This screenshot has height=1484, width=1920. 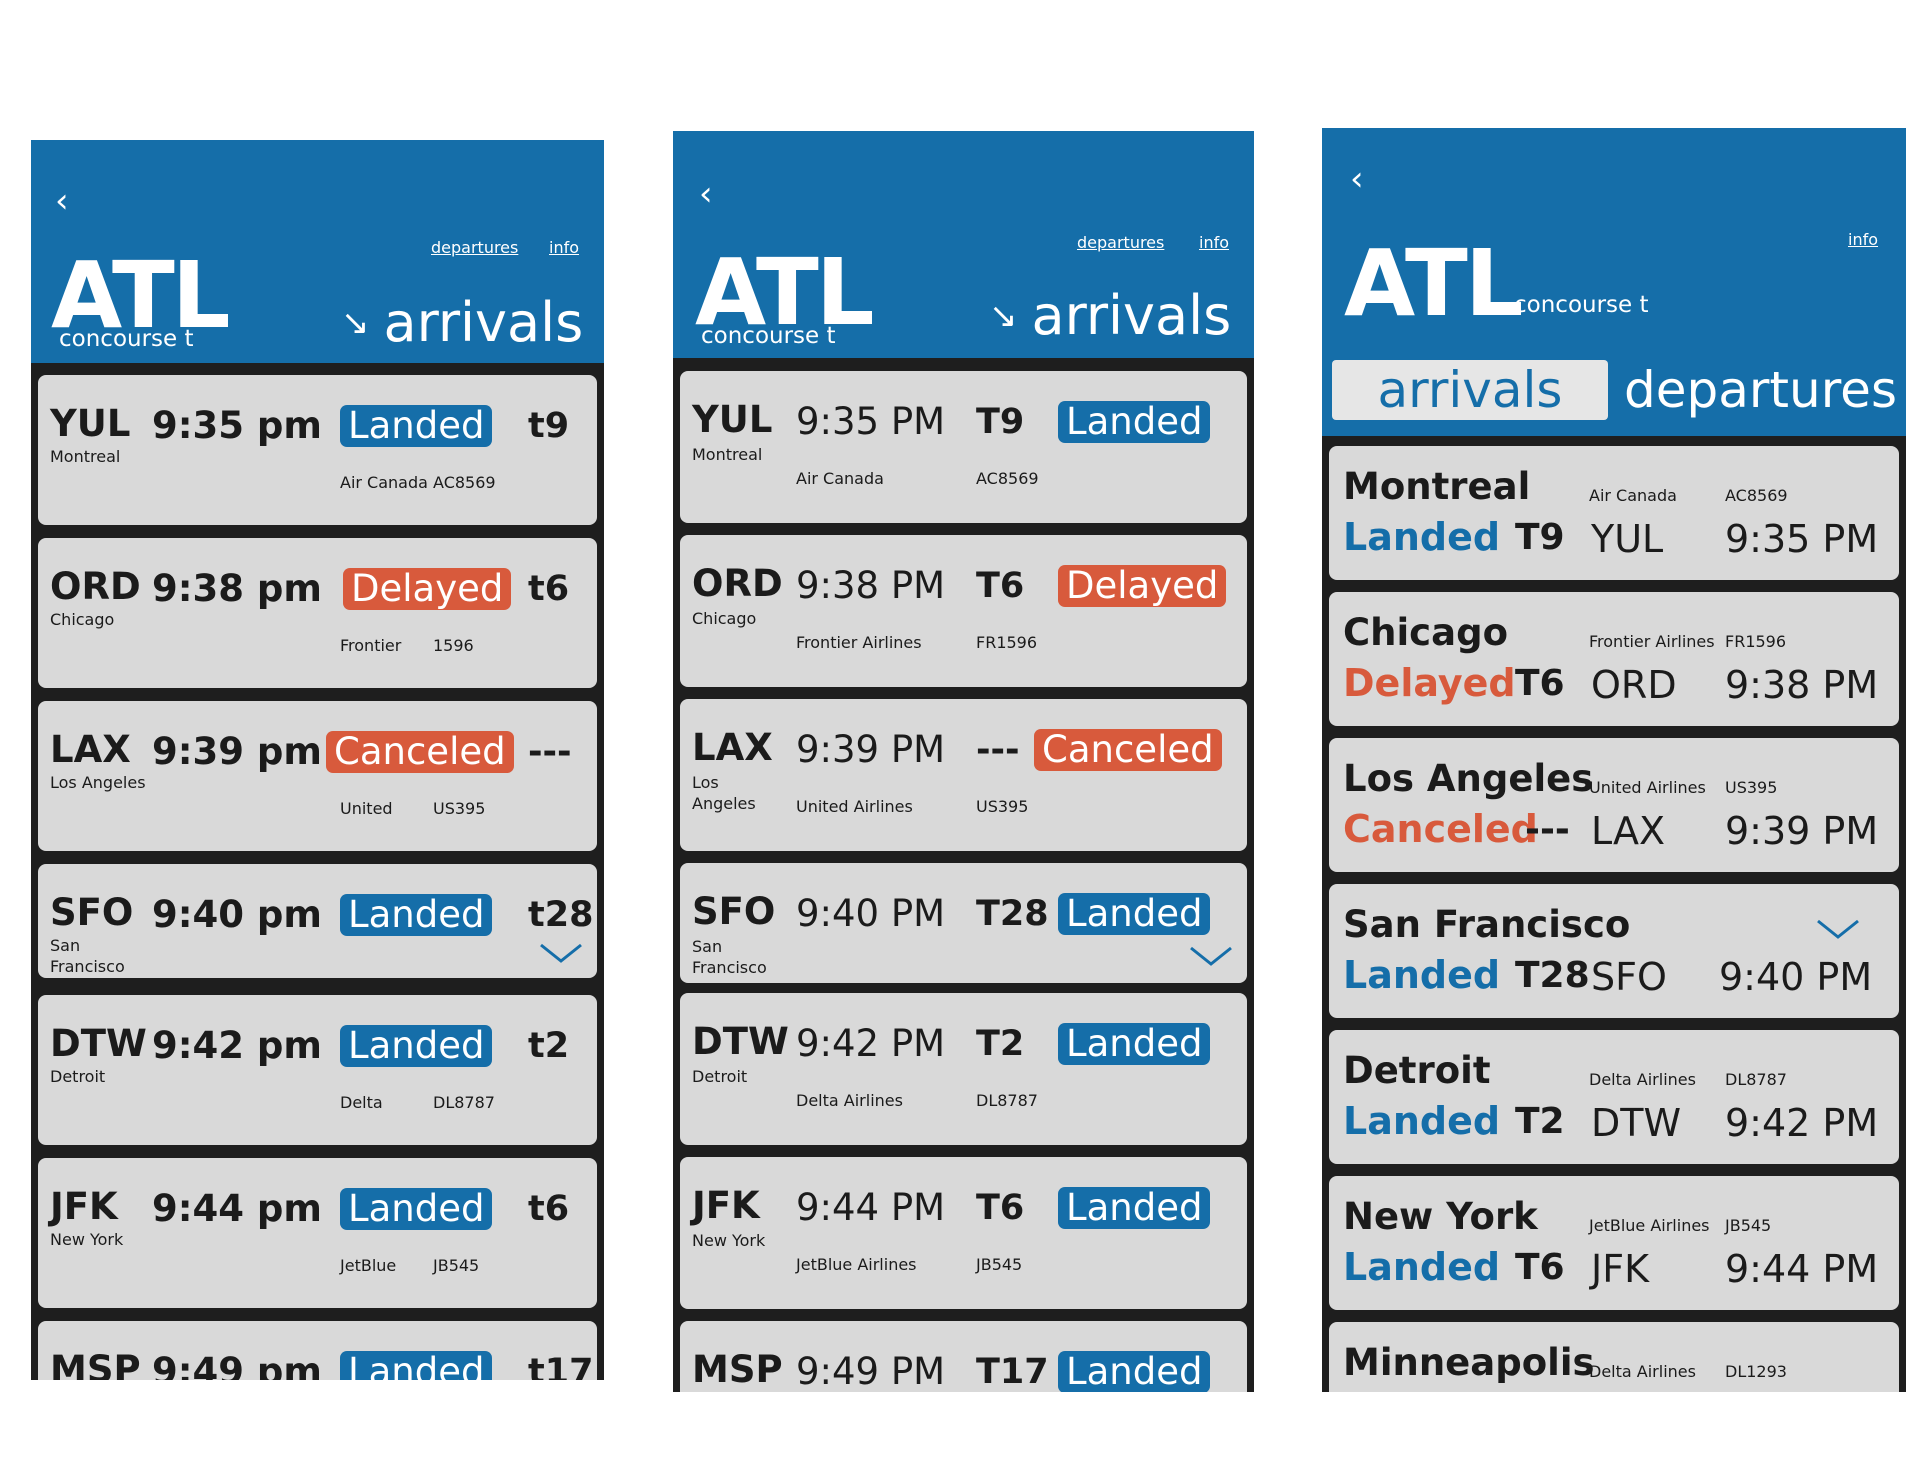 What do you see at coordinates (237, 1045) in the screenshot?
I see `arrival-time: 9:42 pm` at bounding box center [237, 1045].